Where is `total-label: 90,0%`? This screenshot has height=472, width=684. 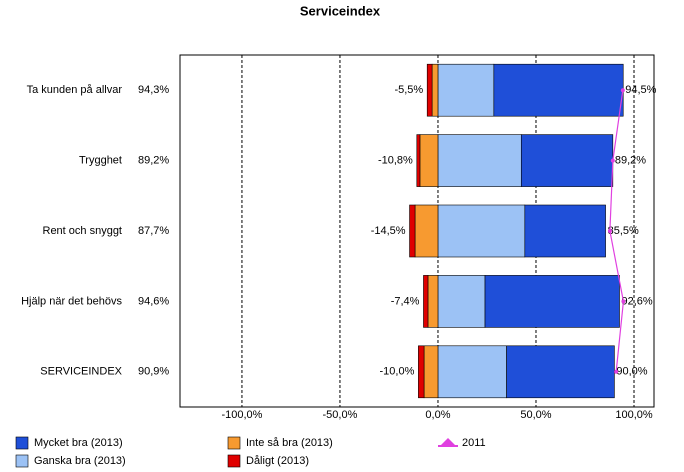 total-label: 90,0% is located at coordinates (631, 372).